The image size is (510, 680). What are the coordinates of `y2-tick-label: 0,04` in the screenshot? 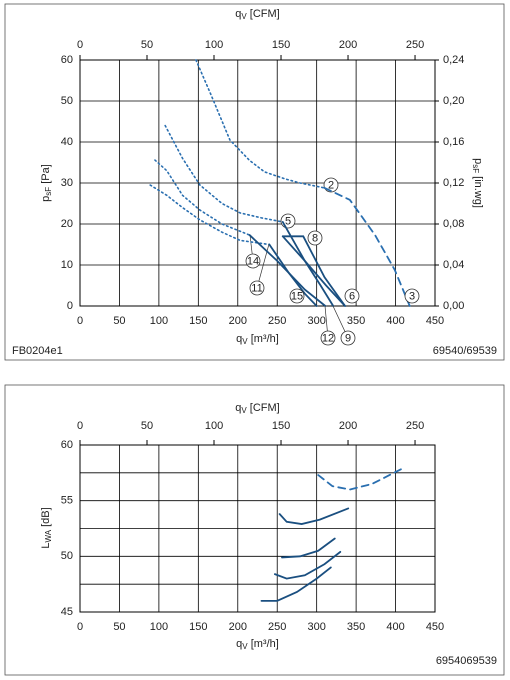 It's located at (453, 265).